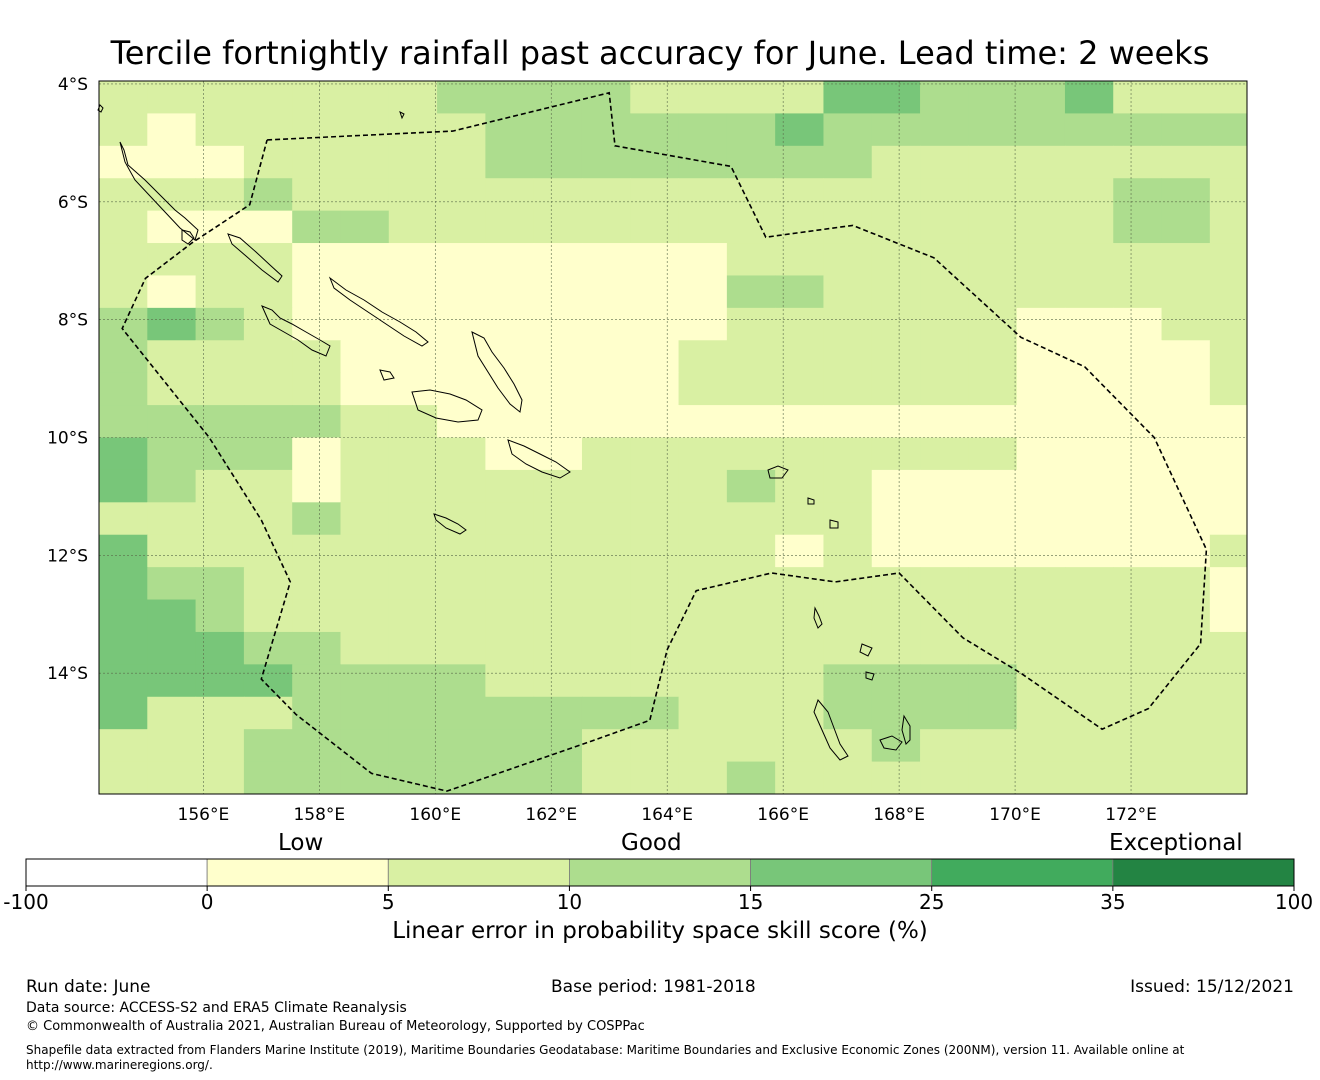 Image resolution: width=1320 pixels, height=1080 pixels. I want to click on choiseul-island, so click(255, 258).